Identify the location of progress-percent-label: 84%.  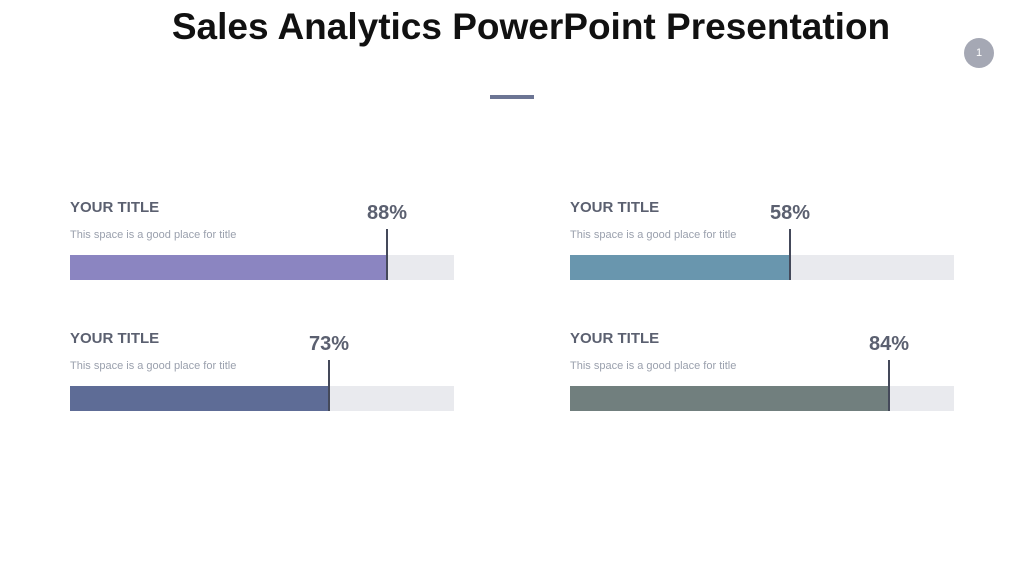
(889, 344).